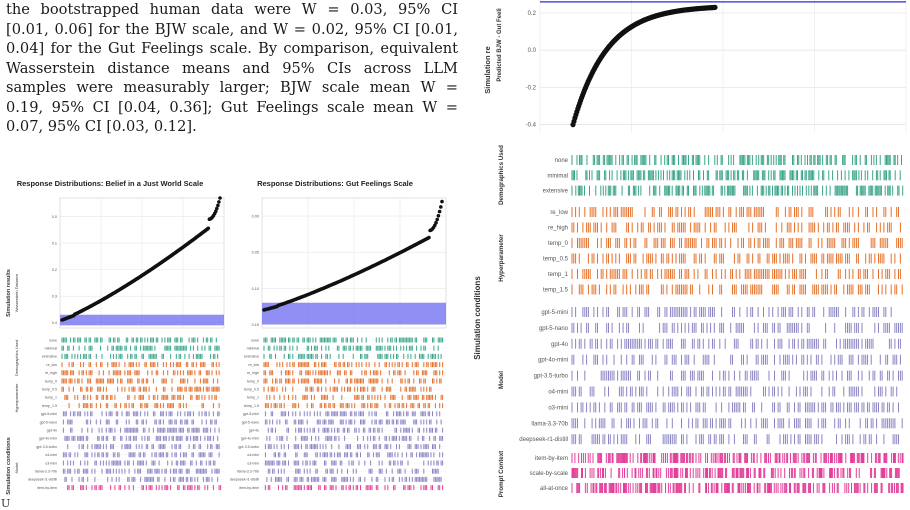 Image resolution: width=910 pixels, height=510 pixels. What do you see at coordinates (531, 126) in the screenshot?
I see `y-tick-label: -0.4` at bounding box center [531, 126].